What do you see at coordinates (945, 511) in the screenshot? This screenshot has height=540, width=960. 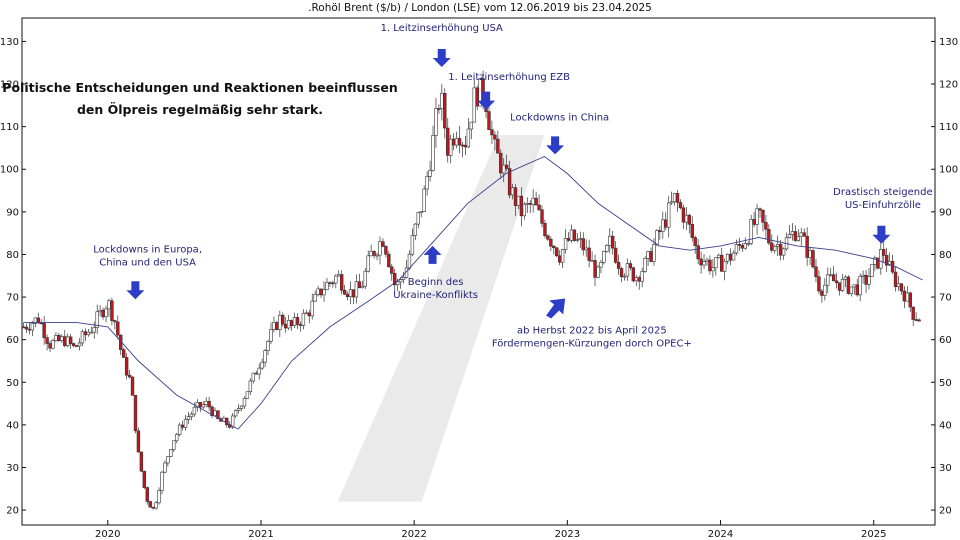 I see `y-tick-label: 20` at bounding box center [945, 511].